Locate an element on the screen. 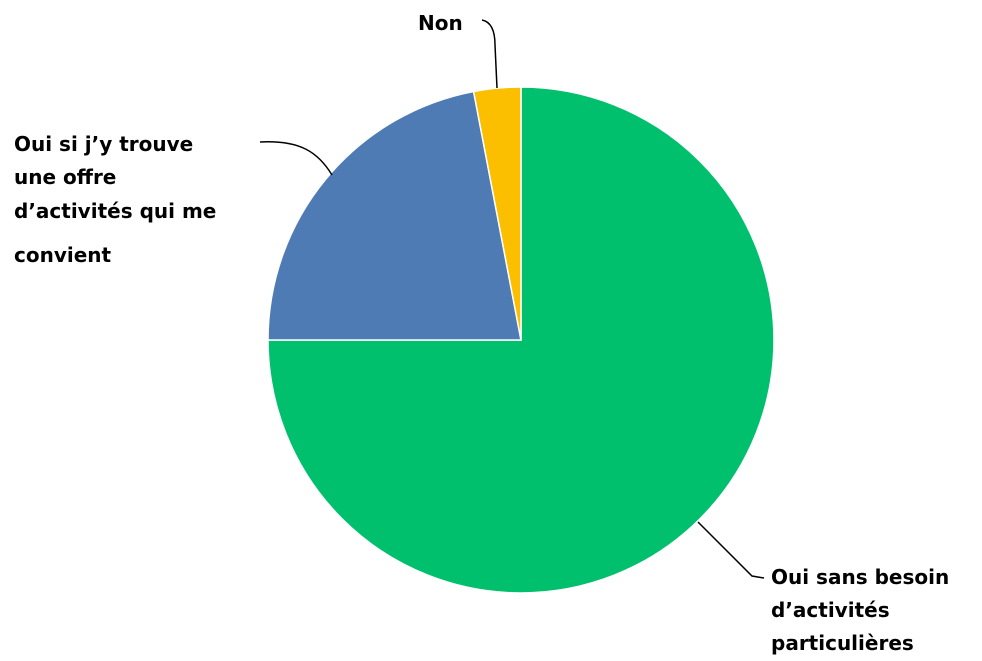  leader-line-non is located at coordinates (489, 54).